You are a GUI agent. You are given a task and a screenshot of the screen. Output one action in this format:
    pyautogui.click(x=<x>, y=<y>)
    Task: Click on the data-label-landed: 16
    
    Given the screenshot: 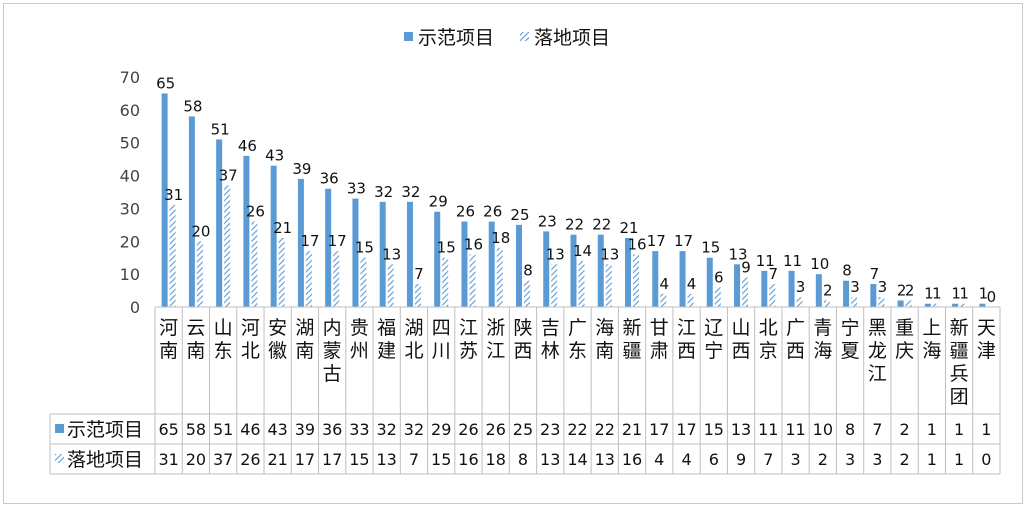 What is the action you would take?
    pyautogui.click(x=473, y=244)
    